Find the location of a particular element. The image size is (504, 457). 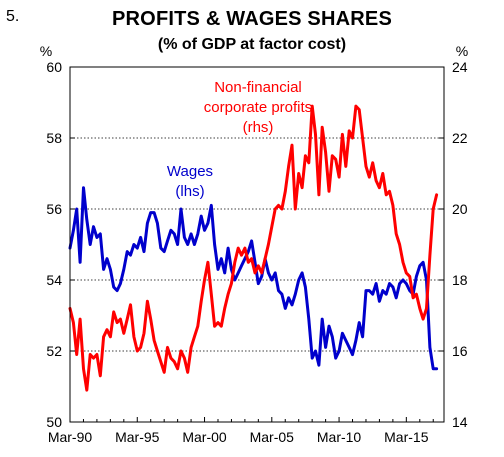

wages-annotation-line-2: (lhs) is located at coordinates (189, 191).